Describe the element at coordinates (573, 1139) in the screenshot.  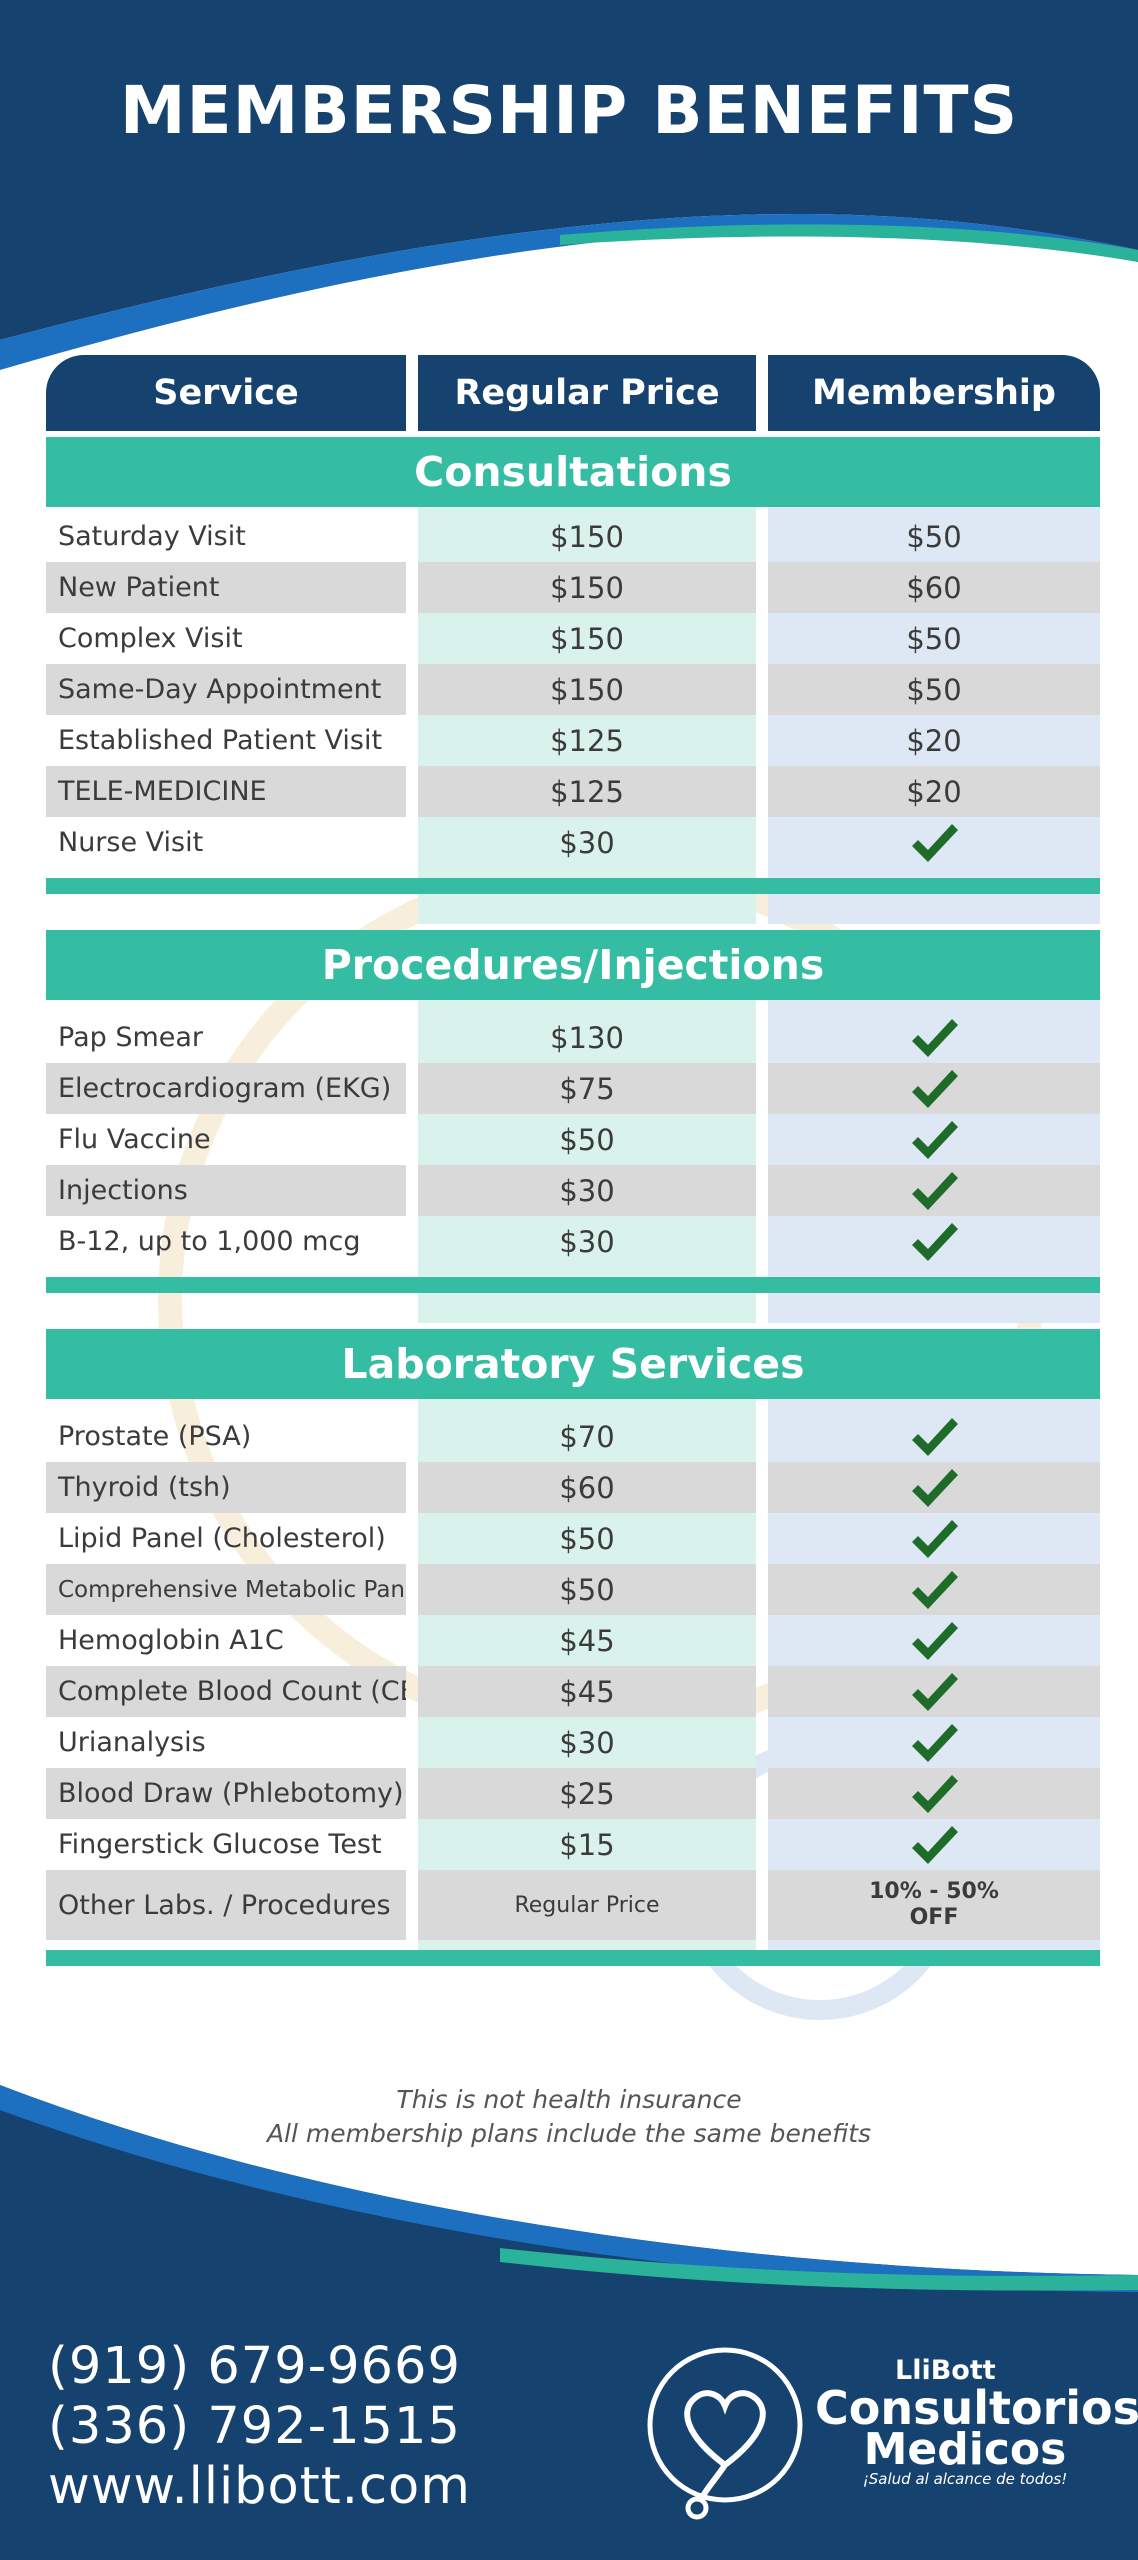
I see `table-row: Flu Vaccine $50` at that location.